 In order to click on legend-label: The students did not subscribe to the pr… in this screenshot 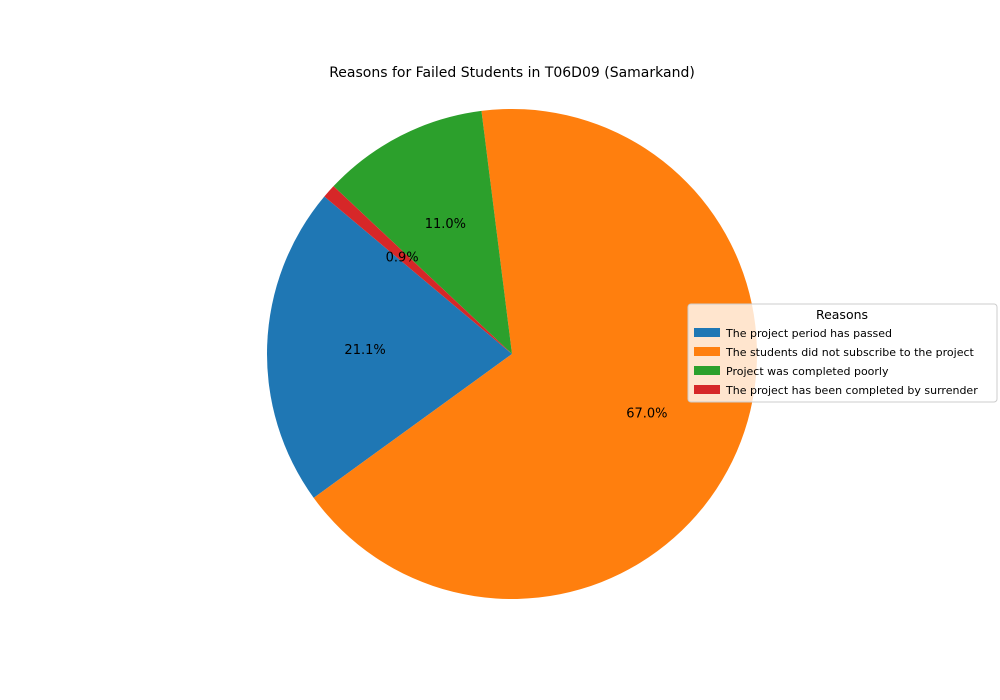, I will do `click(850, 352)`.